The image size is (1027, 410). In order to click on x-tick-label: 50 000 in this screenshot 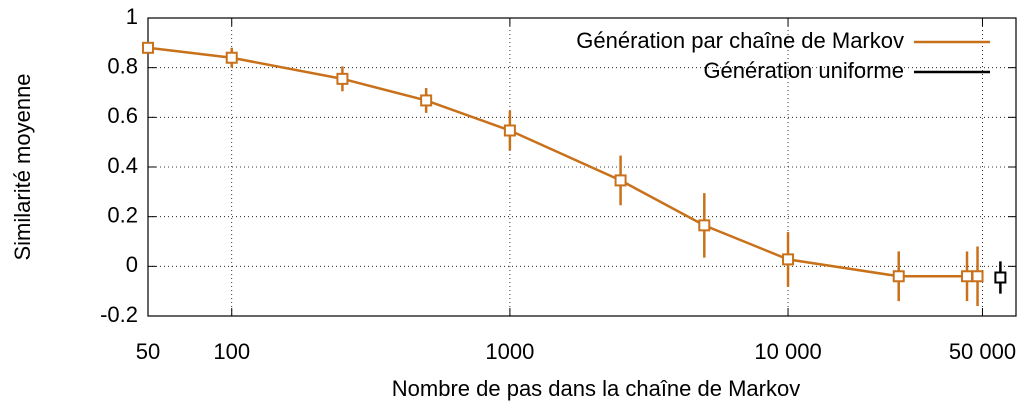, I will do `click(982, 351)`.